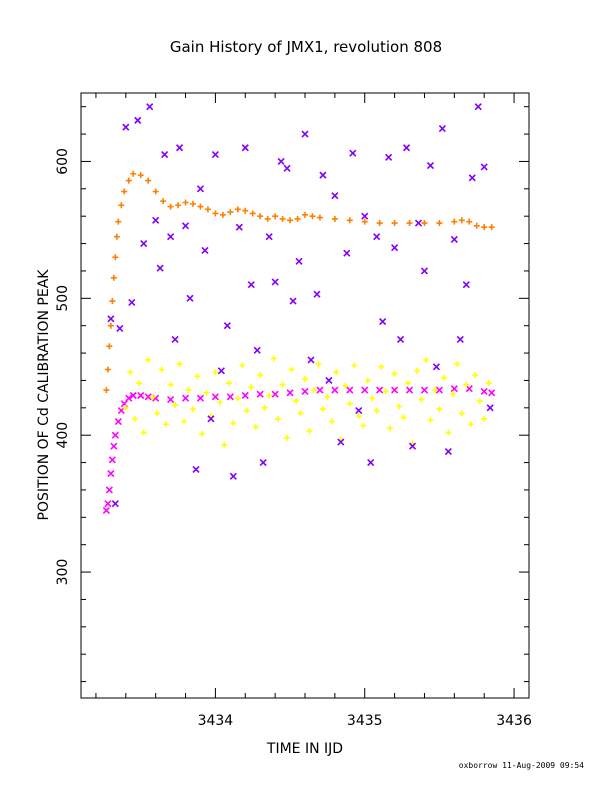 This screenshot has width=612, height=792. I want to click on y-tick-label: 400, so click(63, 435).